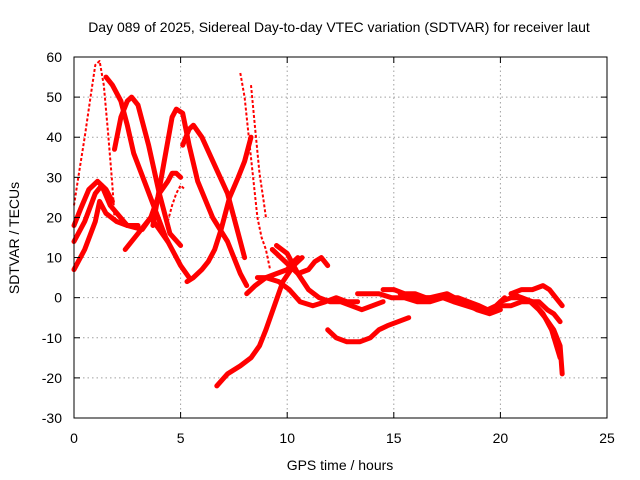  Describe the element at coordinates (607, 438) in the screenshot. I see `x-tick-label: 25` at that location.